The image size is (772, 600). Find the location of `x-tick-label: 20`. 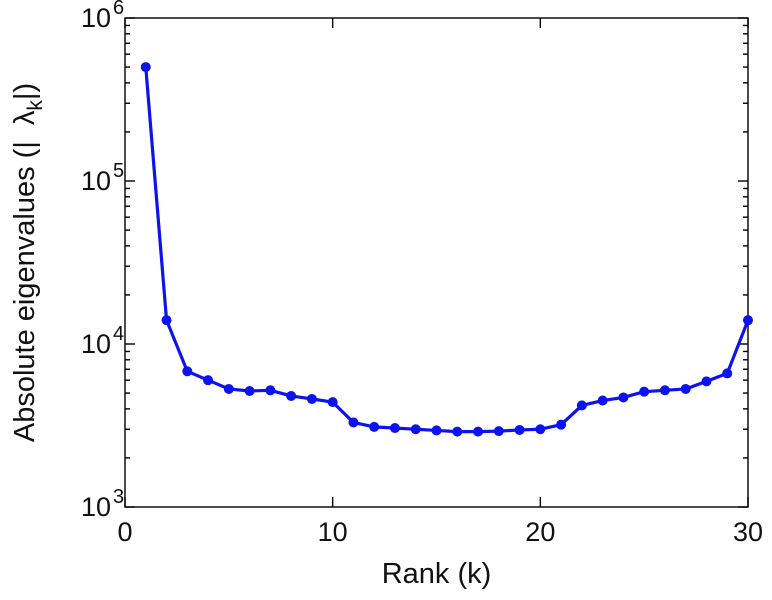

x-tick-label: 20 is located at coordinates (540, 532).